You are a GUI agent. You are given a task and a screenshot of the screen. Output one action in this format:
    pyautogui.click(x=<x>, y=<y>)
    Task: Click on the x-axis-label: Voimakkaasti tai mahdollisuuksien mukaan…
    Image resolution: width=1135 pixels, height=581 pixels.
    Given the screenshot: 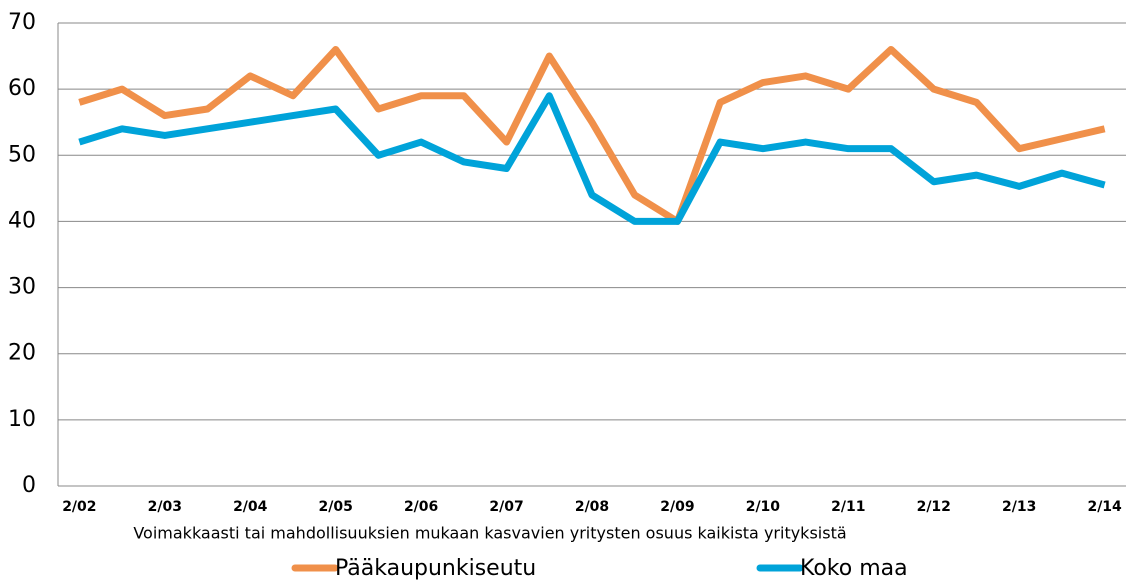 What is the action you would take?
    pyautogui.click(x=489, y=533)
    